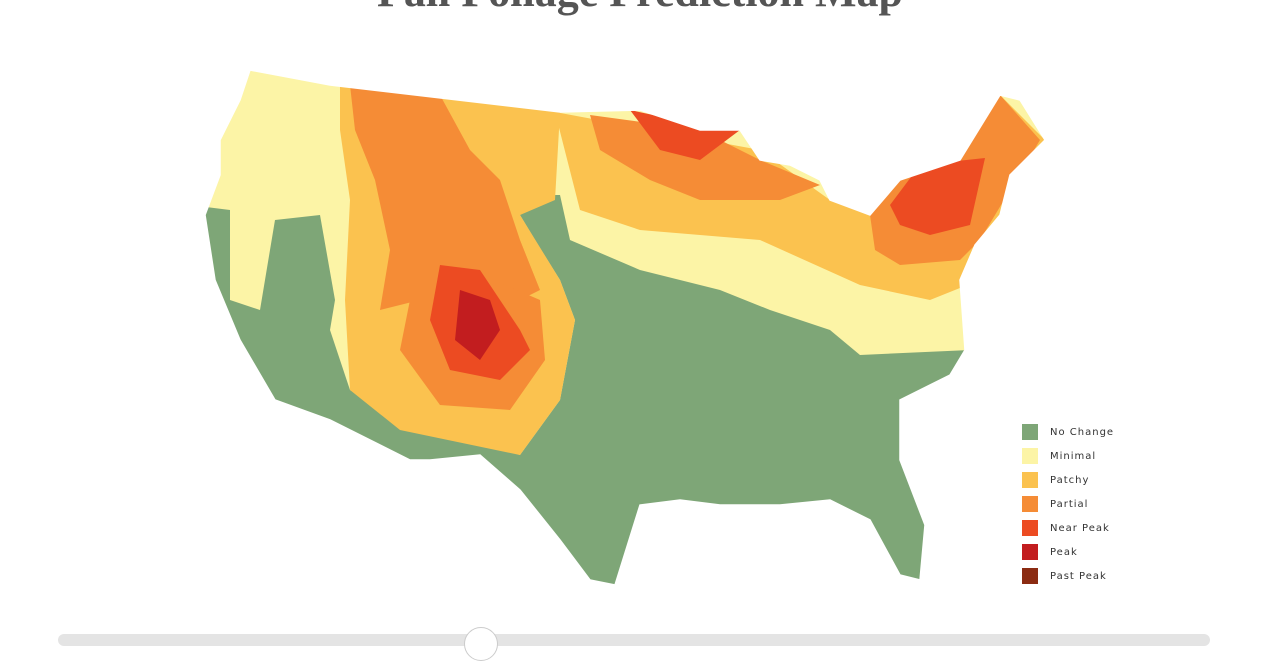 This screenshot has width=1280, height=661. I want to click on legend-label: Peak, so click(1064, 552).